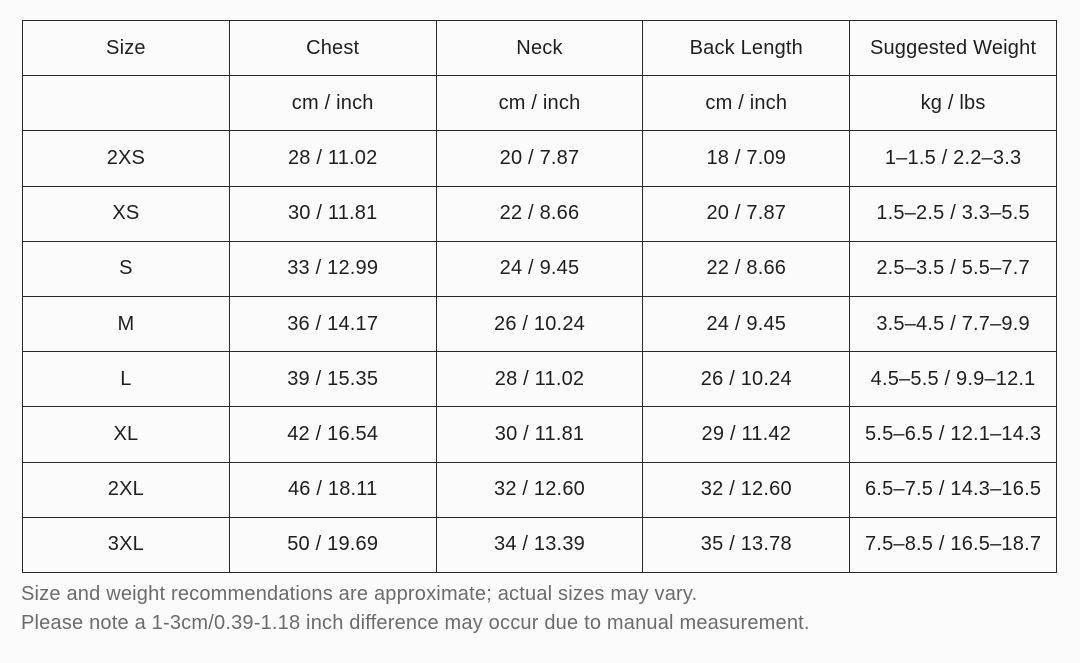 The width and height of the screenshot is (1080, 663). Describe the element at coordinates (332, 489) in the screenshot. I see `cell-chest: 46 / 18.11` at that location.